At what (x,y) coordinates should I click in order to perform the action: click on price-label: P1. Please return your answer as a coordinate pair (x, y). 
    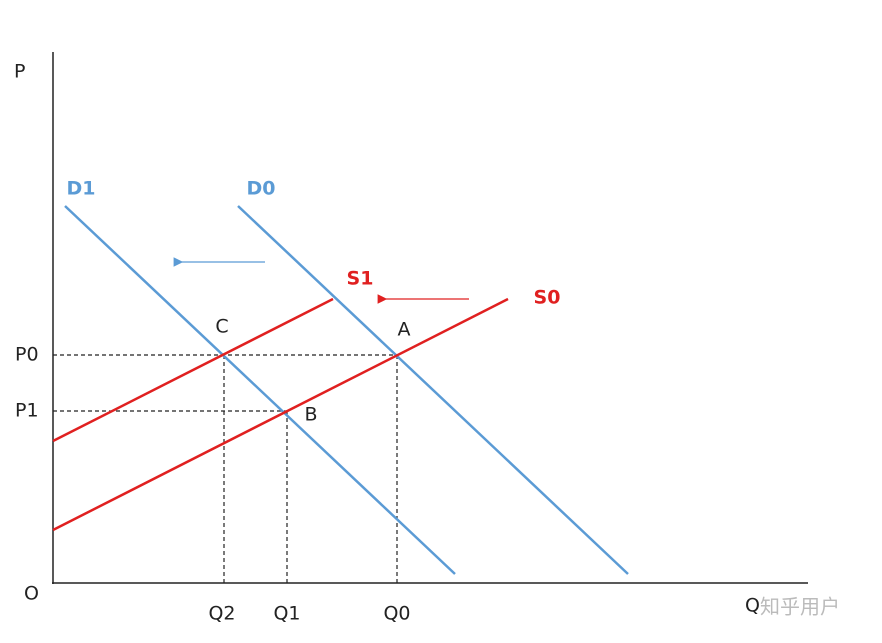
    Looking at the image, I should click on (27, 411).